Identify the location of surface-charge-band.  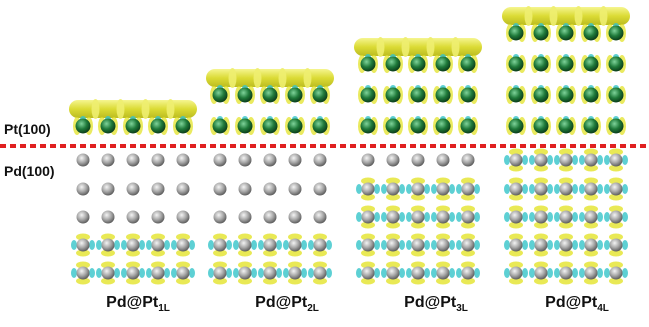
(133, 109).